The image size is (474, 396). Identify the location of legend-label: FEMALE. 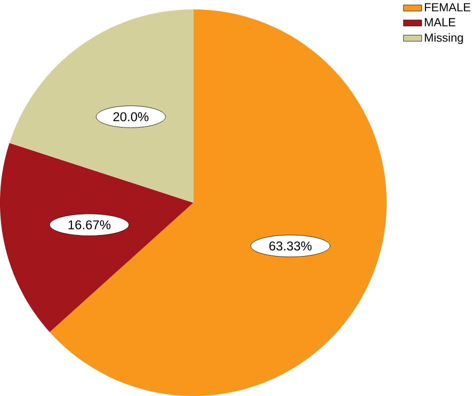
(447, 7).